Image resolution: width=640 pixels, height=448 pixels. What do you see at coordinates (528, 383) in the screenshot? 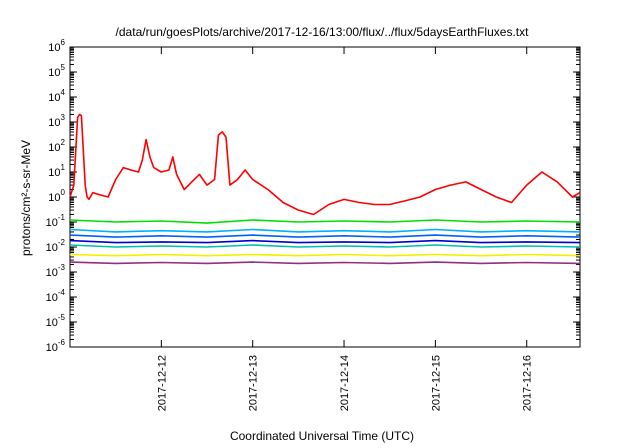
I see `x-tick-label: 2017-12-16` at bounding box center [528, 383].